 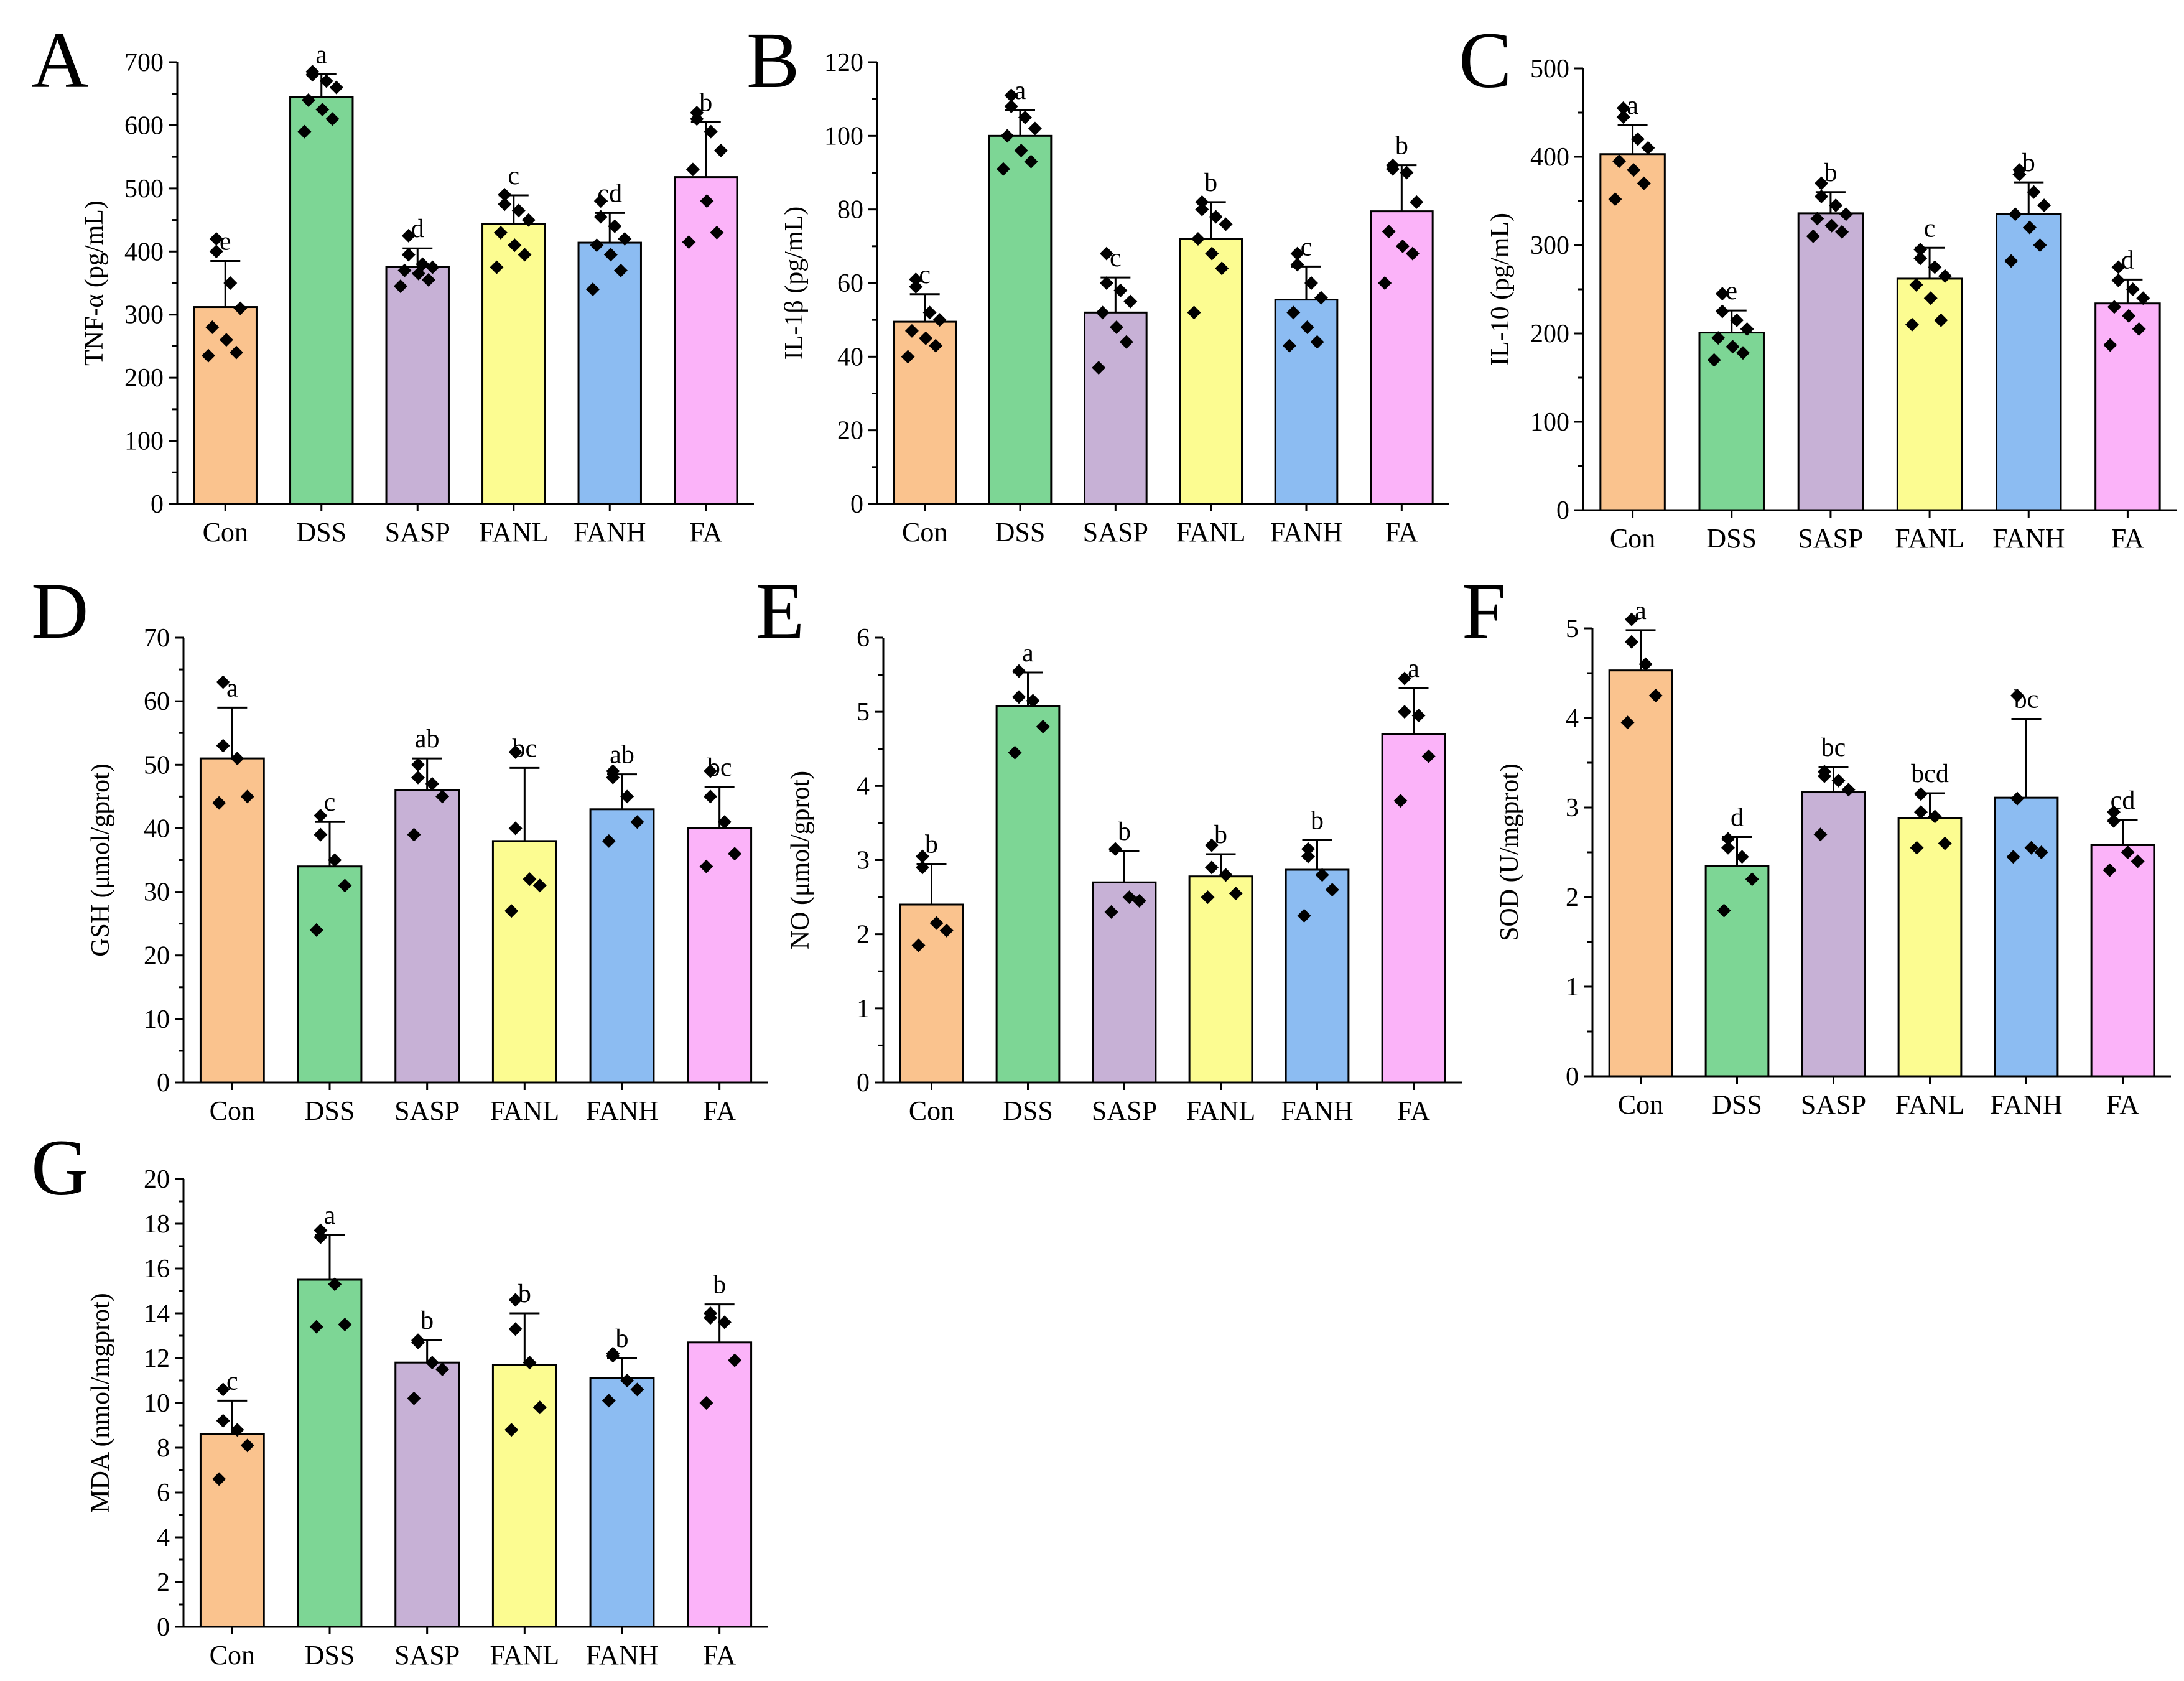 What do you see at coordinates (864, 786) in the screenshot?
I see `y-tick-label: 4` at bounding box center [864, 786].